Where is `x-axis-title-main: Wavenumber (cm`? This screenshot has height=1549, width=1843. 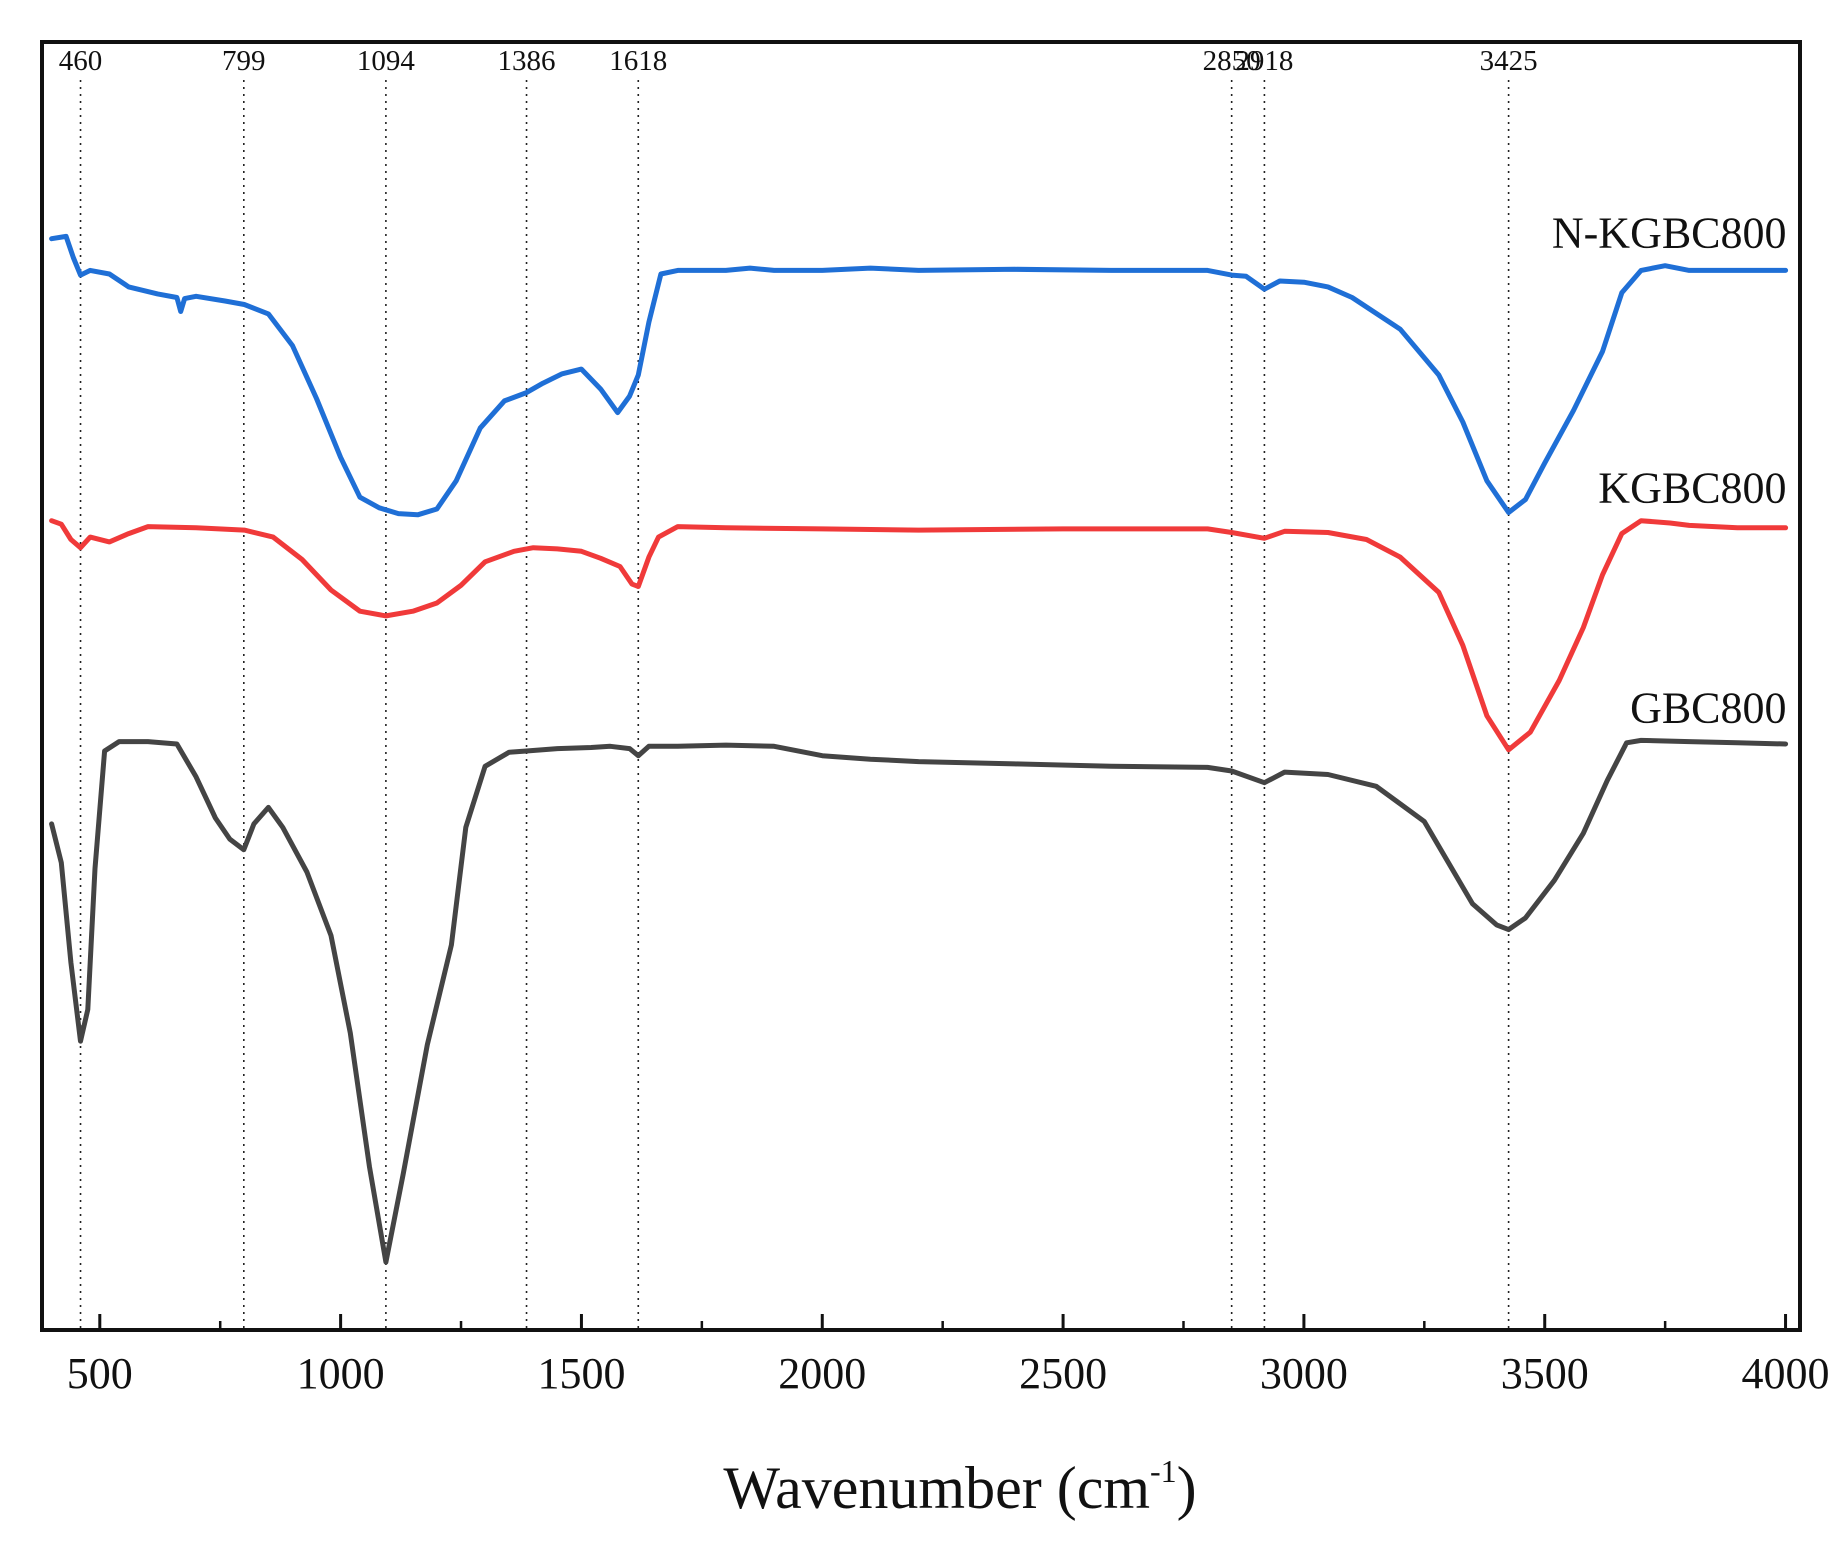 x-axis-title-main: Wavenumber (cm is located at coordinates (936, 1488).